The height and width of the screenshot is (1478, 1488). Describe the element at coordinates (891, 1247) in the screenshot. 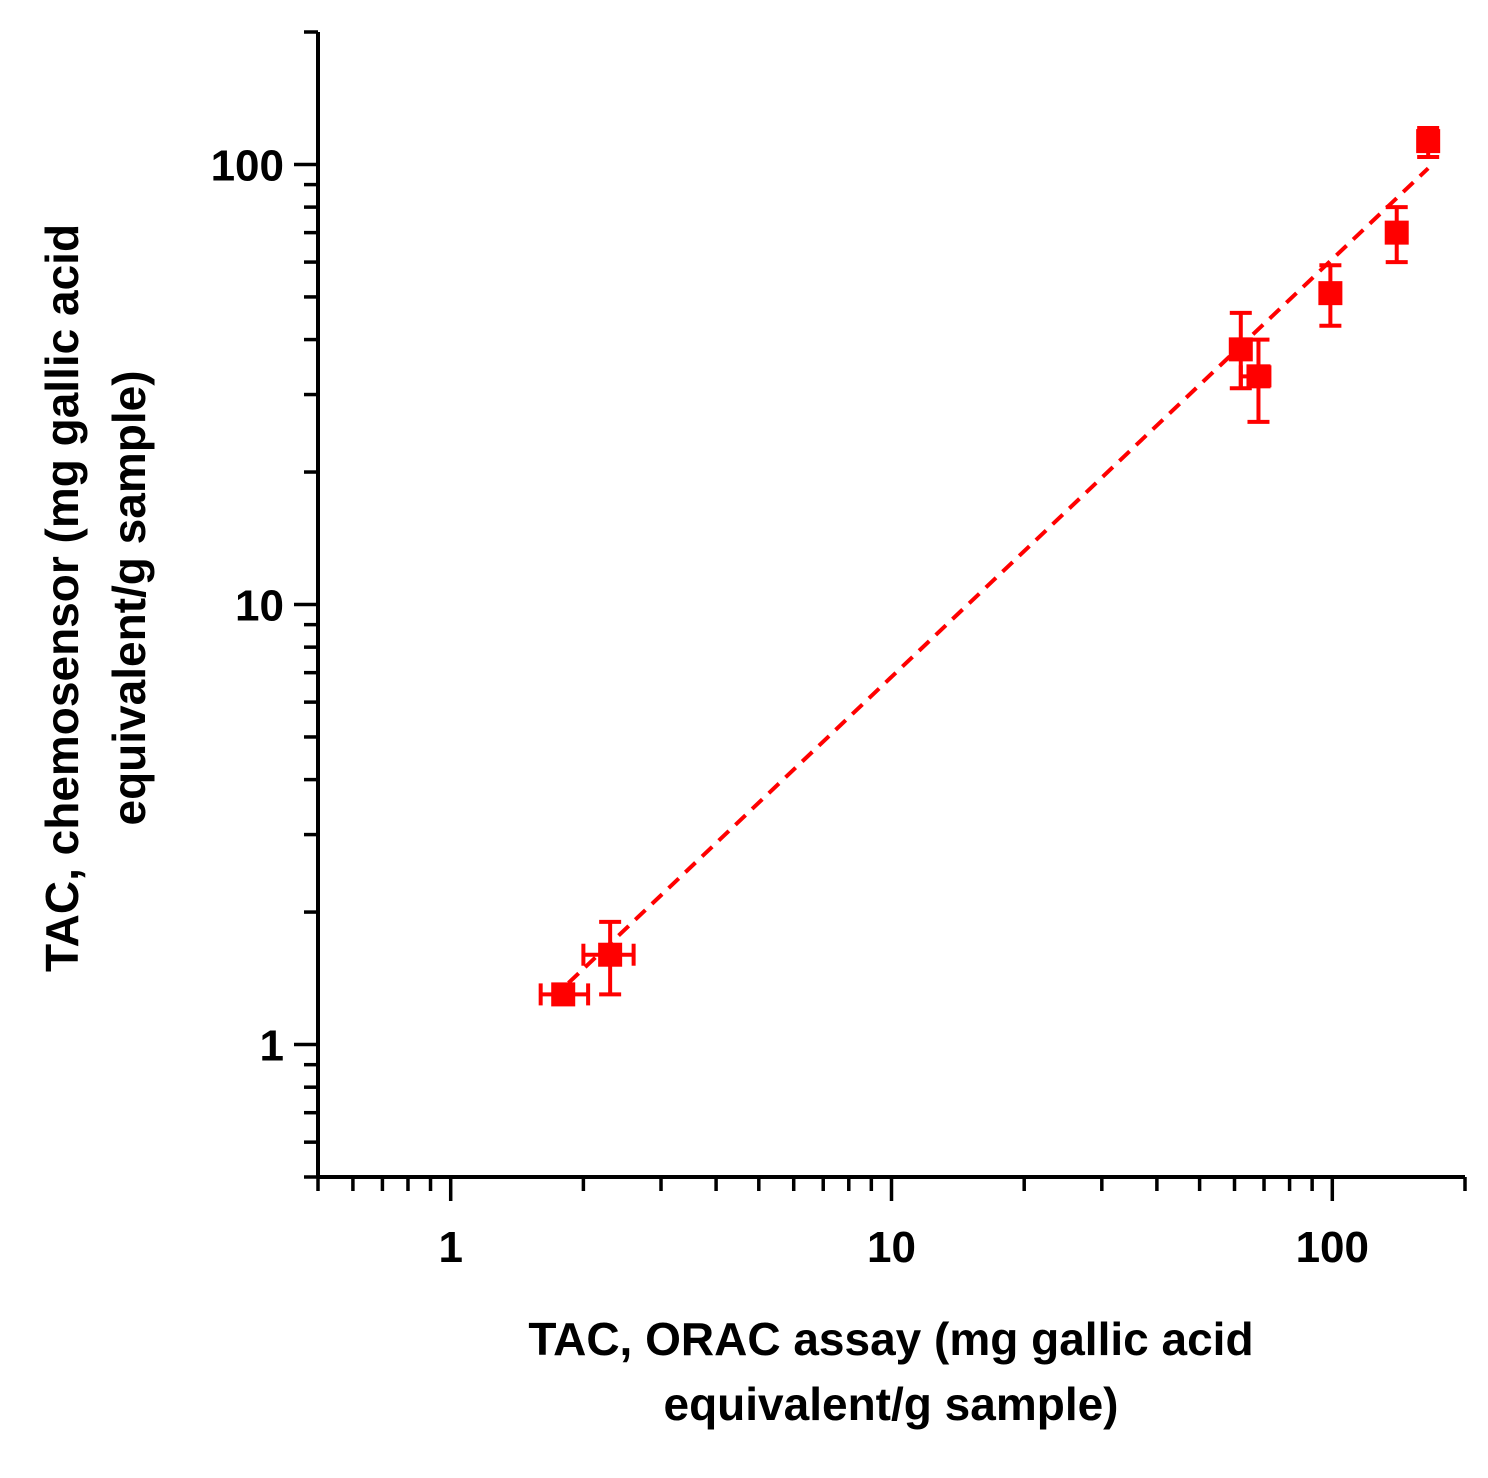

I see `x-tick-label: 10` at that location.